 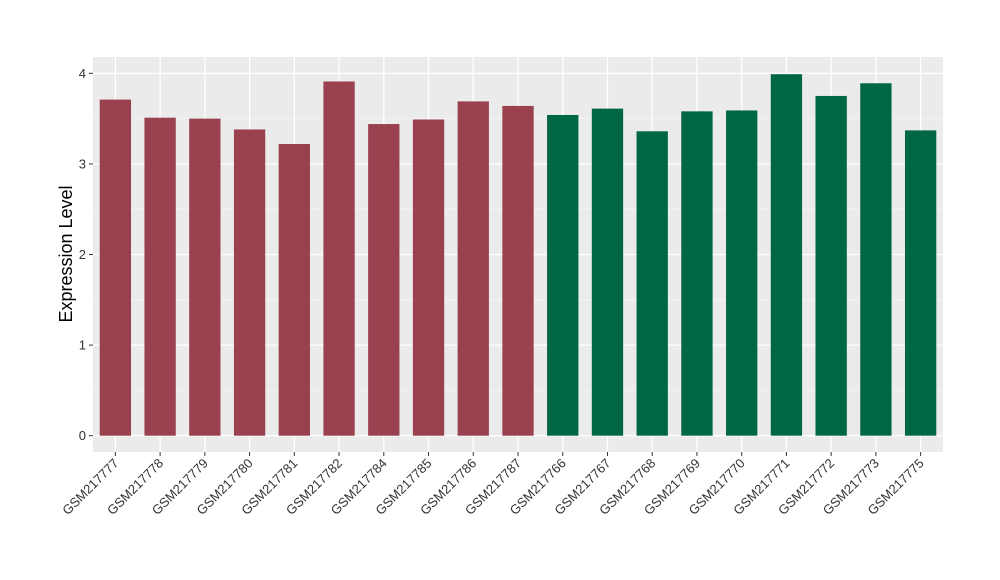 I want to click on bar-gsm217772, so click(x=831, y=265).